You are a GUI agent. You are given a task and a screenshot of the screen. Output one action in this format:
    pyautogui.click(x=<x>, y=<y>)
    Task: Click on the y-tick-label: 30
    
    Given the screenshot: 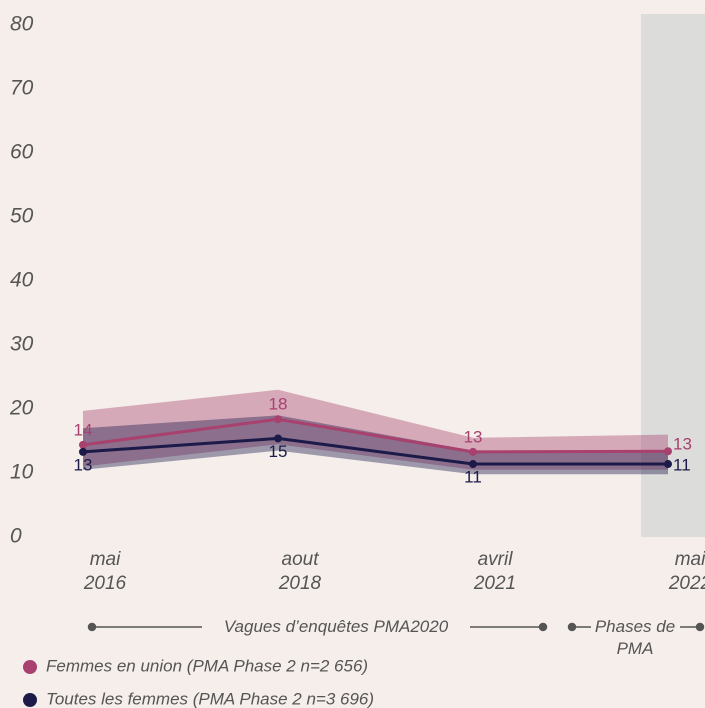 What is the action you would take?
    pyautogui.click(x=22, y=344)
    